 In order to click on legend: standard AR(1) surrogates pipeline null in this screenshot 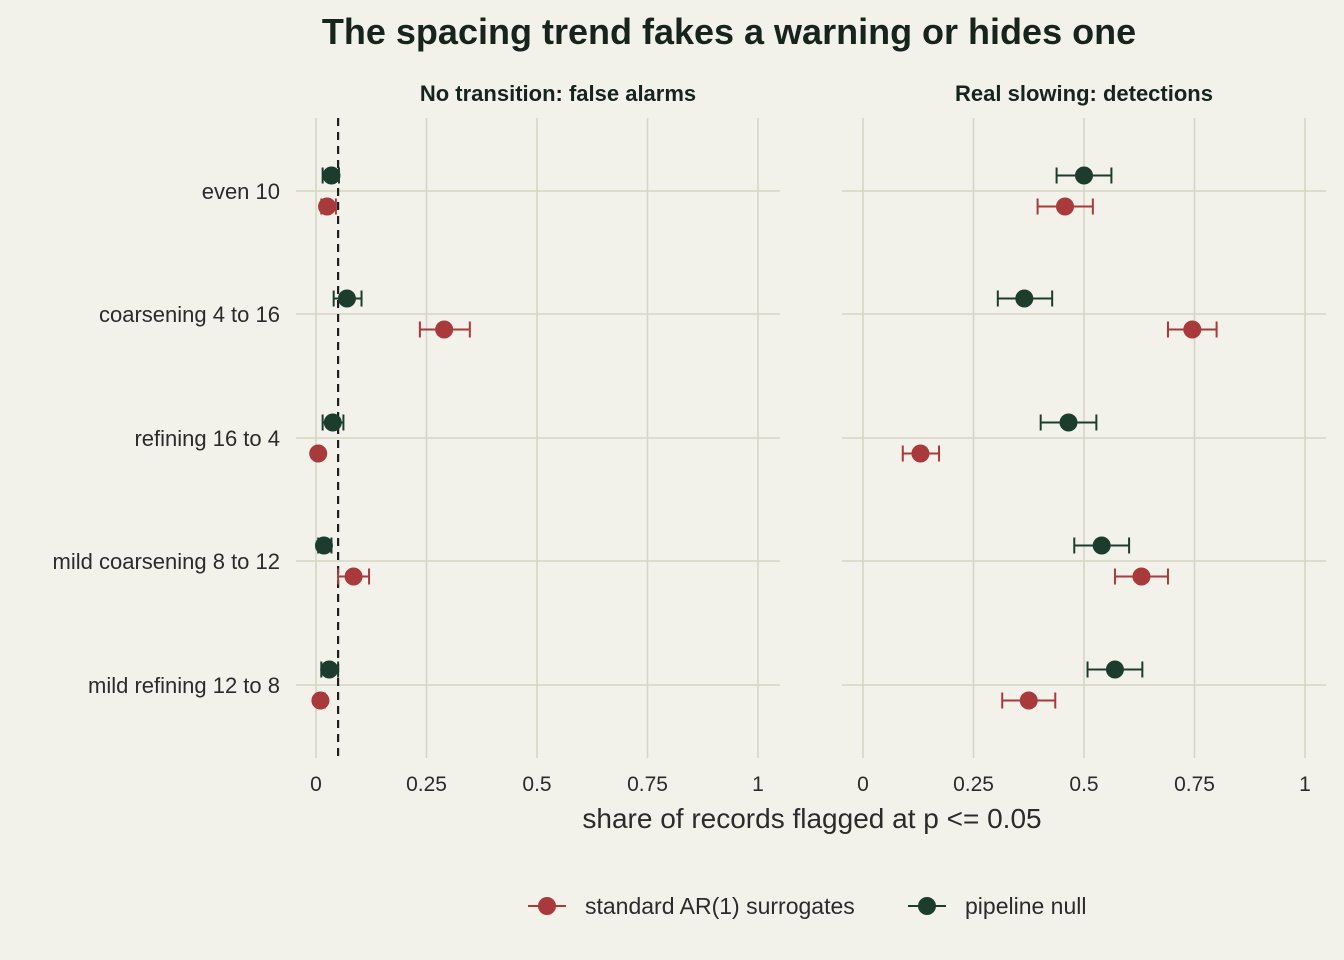, I will do `click(807, 906)`.